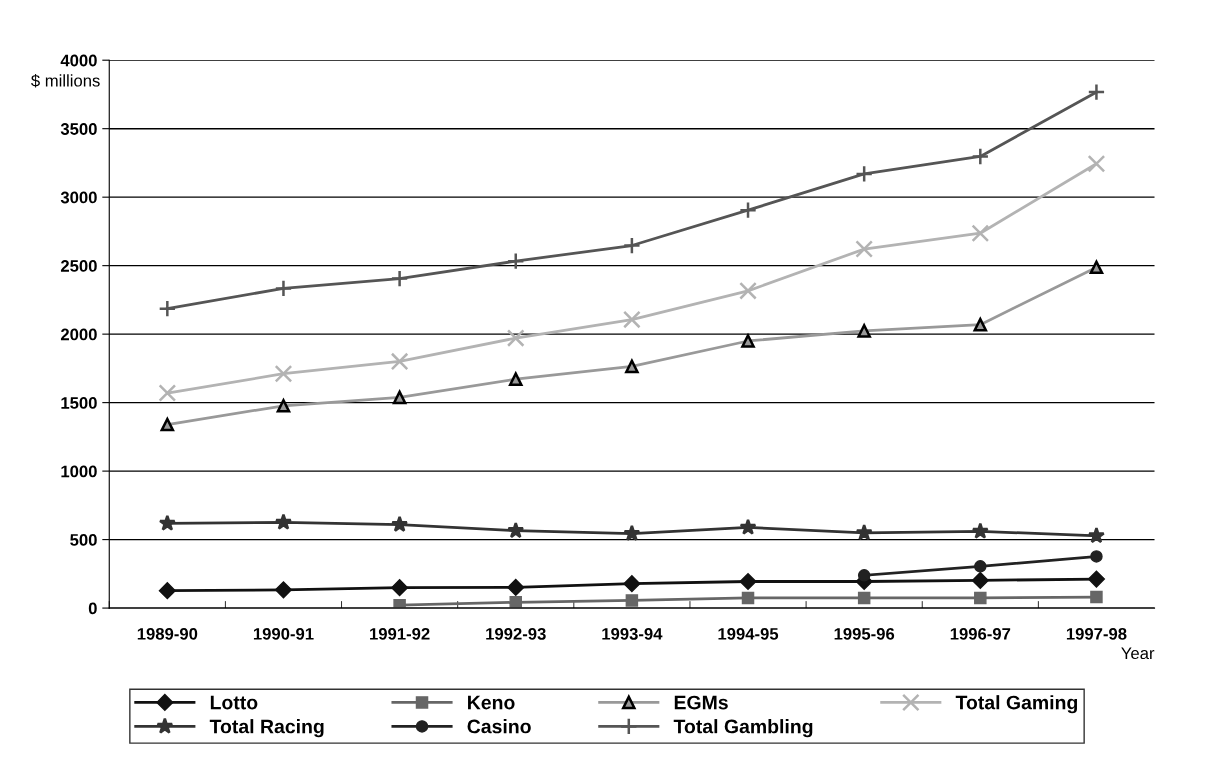 This screenshot has height=762, width=1214. What do you see at coordinates (1096, 633) in the screenshot?
I see `x-tick-label: 1997-98` at bounding box center [1096, 633].